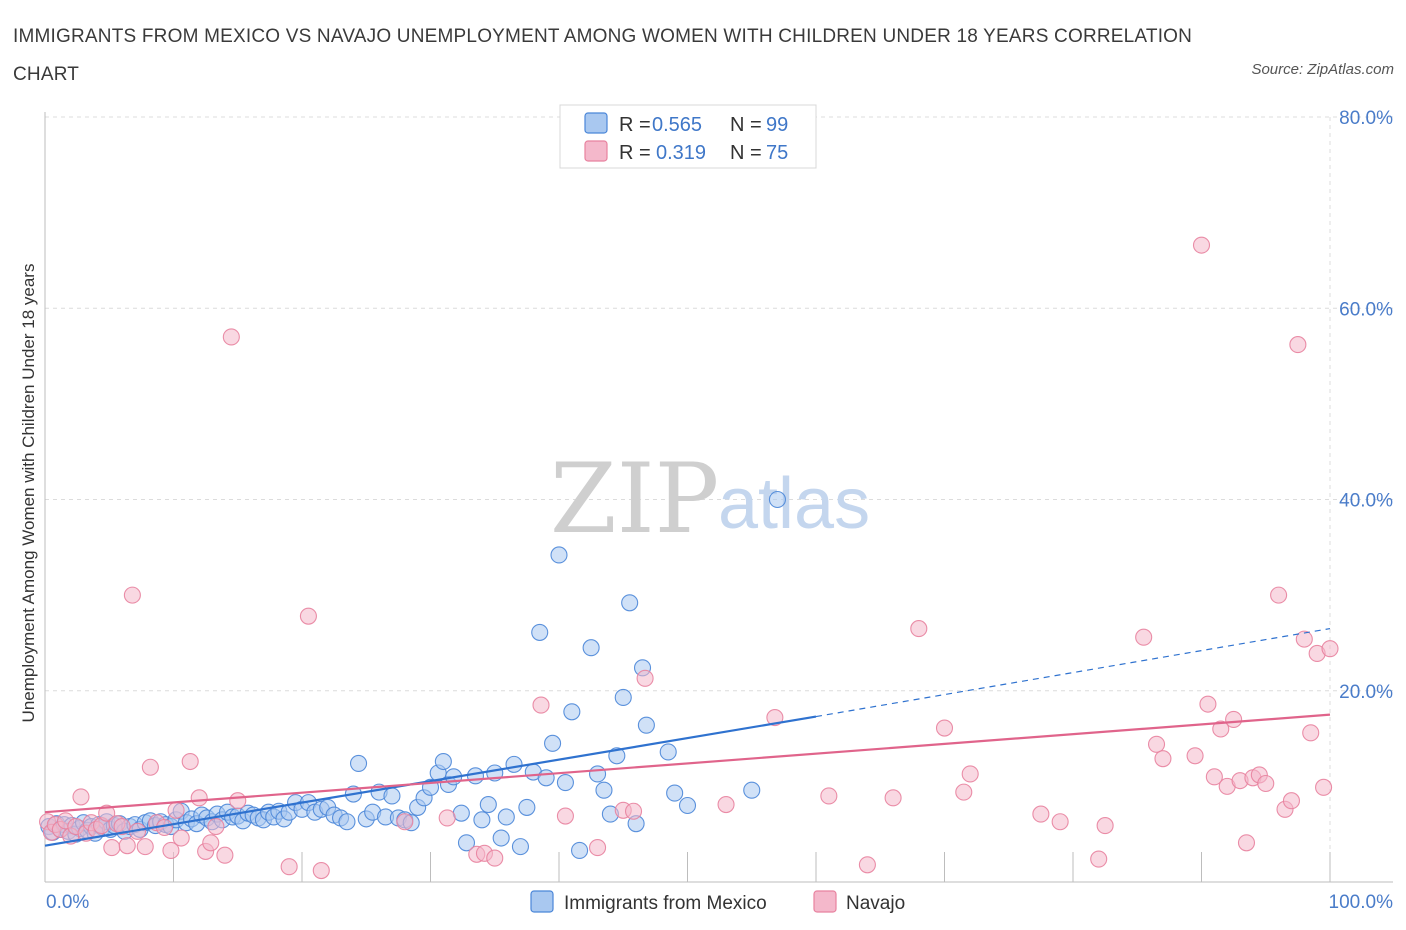 This screenshot has height=930, width=1406. I want to click on legend-bottom: Immigrants from Mexico Navajo, so click(717, 902).